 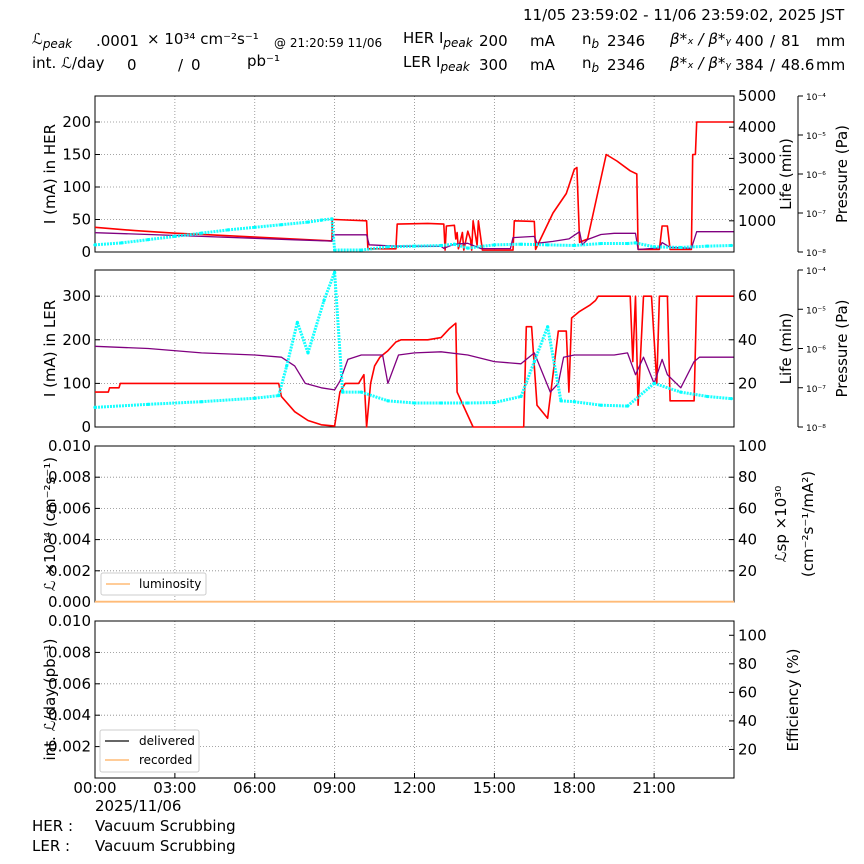 What do you see at coordinates (414, 699) in the screenshot?
I see `panel-intlumi` at bounding box center [414, 699].